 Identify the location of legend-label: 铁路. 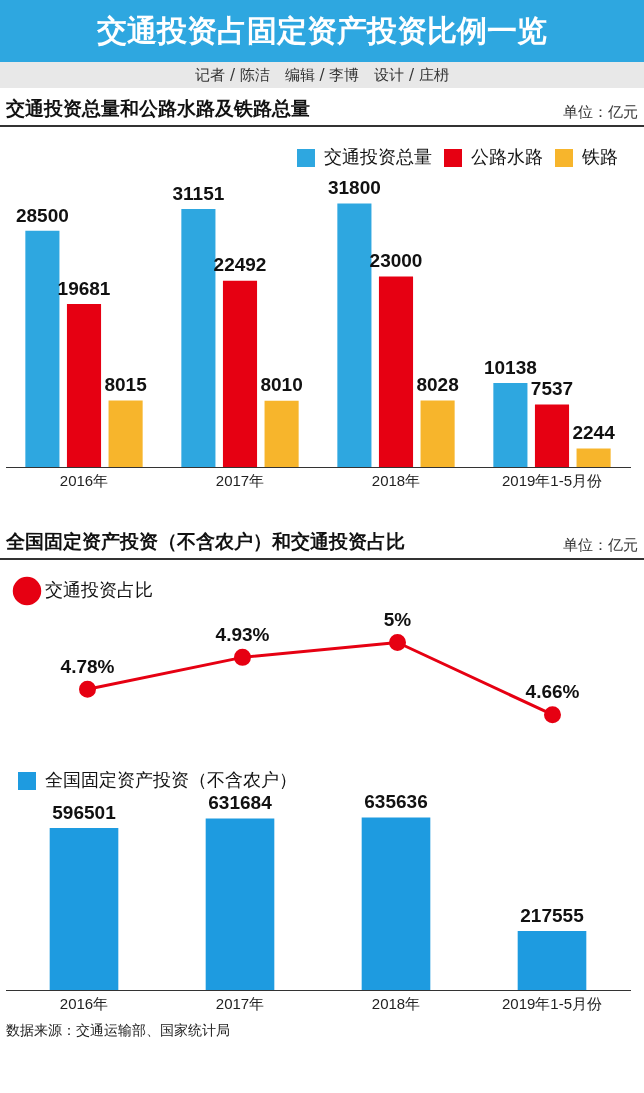
(599, 156).